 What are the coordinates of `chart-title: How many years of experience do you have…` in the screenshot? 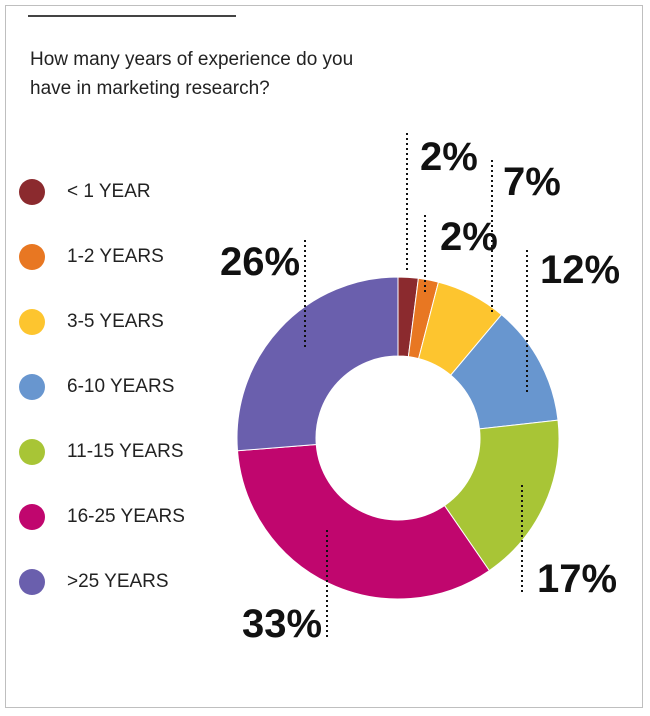 It's located at (192, 74).